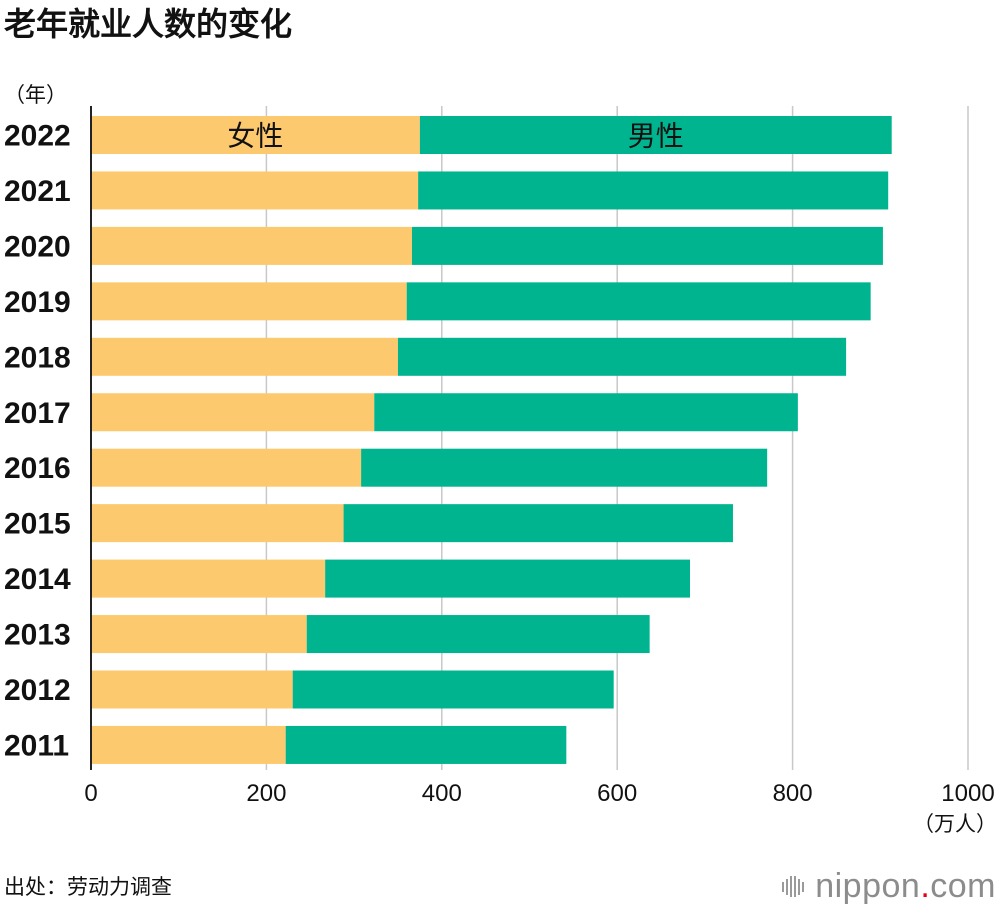  I want to click on bar-male-2022, so click(655, 135).